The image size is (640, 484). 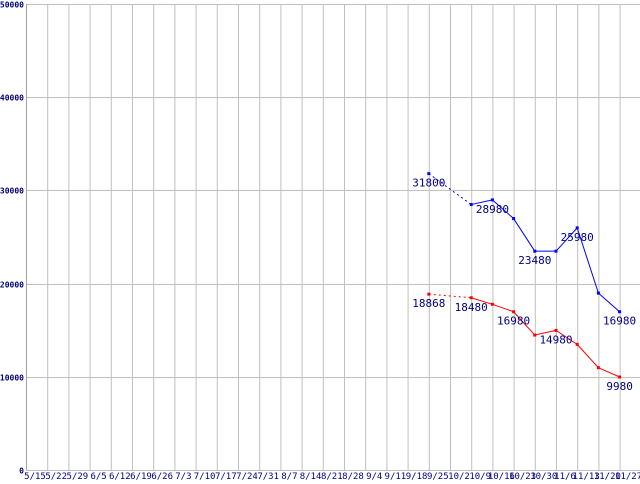 What do you see at coordinates (480, 476) in the screenshot?
I see `x-tick-label: 10/9` at bounding box center [480, 476].